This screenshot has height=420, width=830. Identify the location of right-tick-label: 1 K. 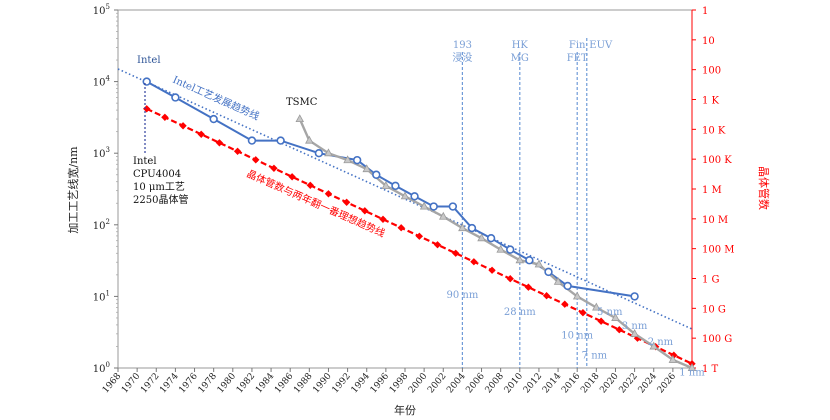
(711, 101).